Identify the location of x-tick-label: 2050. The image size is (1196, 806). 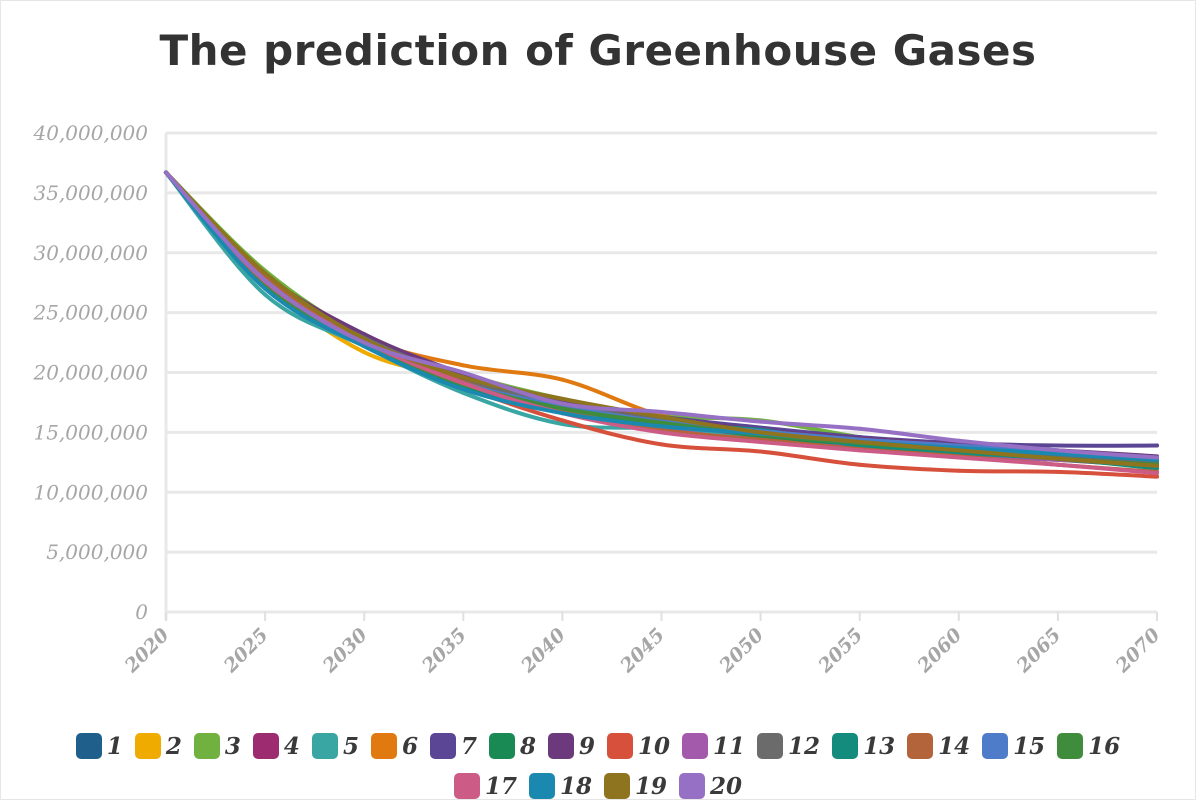
(741, 651).